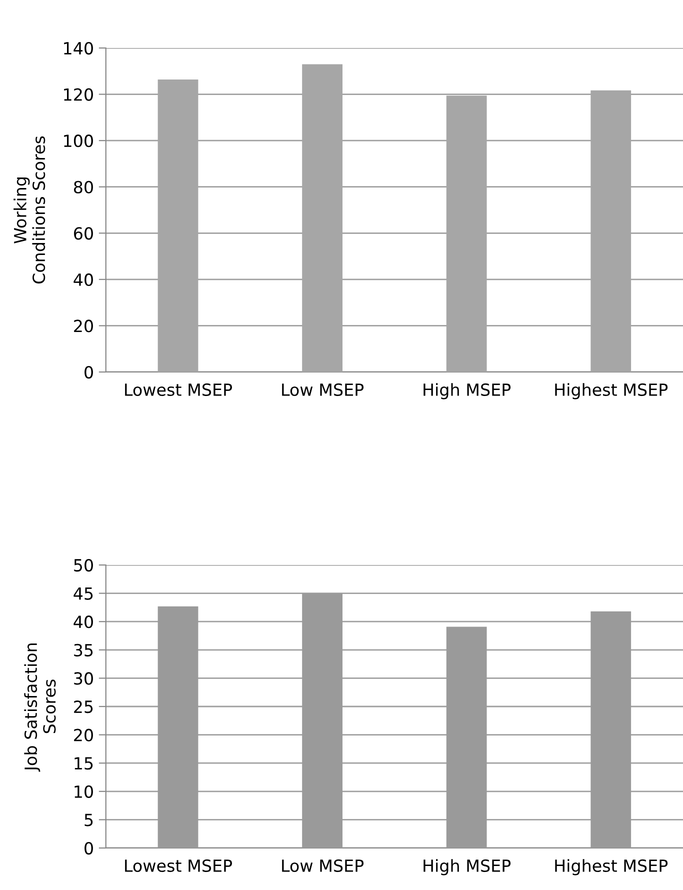 The height and width of the screenshot is (890, 683). What do you see at coordinates (83, 593) in the screenshot?
I see `y-tick-label: 45` at bounding box center [83, 593].